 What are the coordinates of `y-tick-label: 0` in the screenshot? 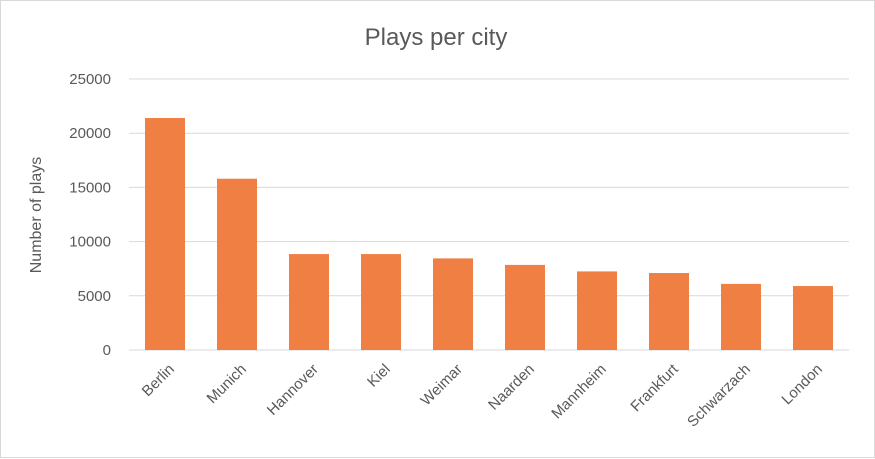 It's located at (107, 350).